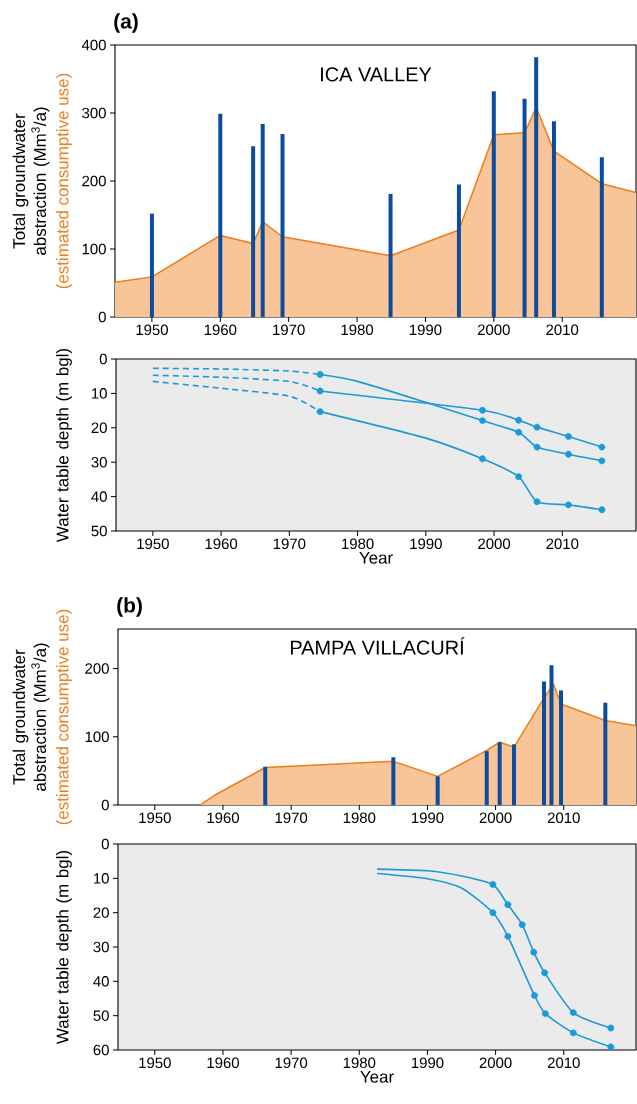 The width and height of the screenshot is (637, 1104). I want to click on y-tick-label: 40, so click(101, 981).